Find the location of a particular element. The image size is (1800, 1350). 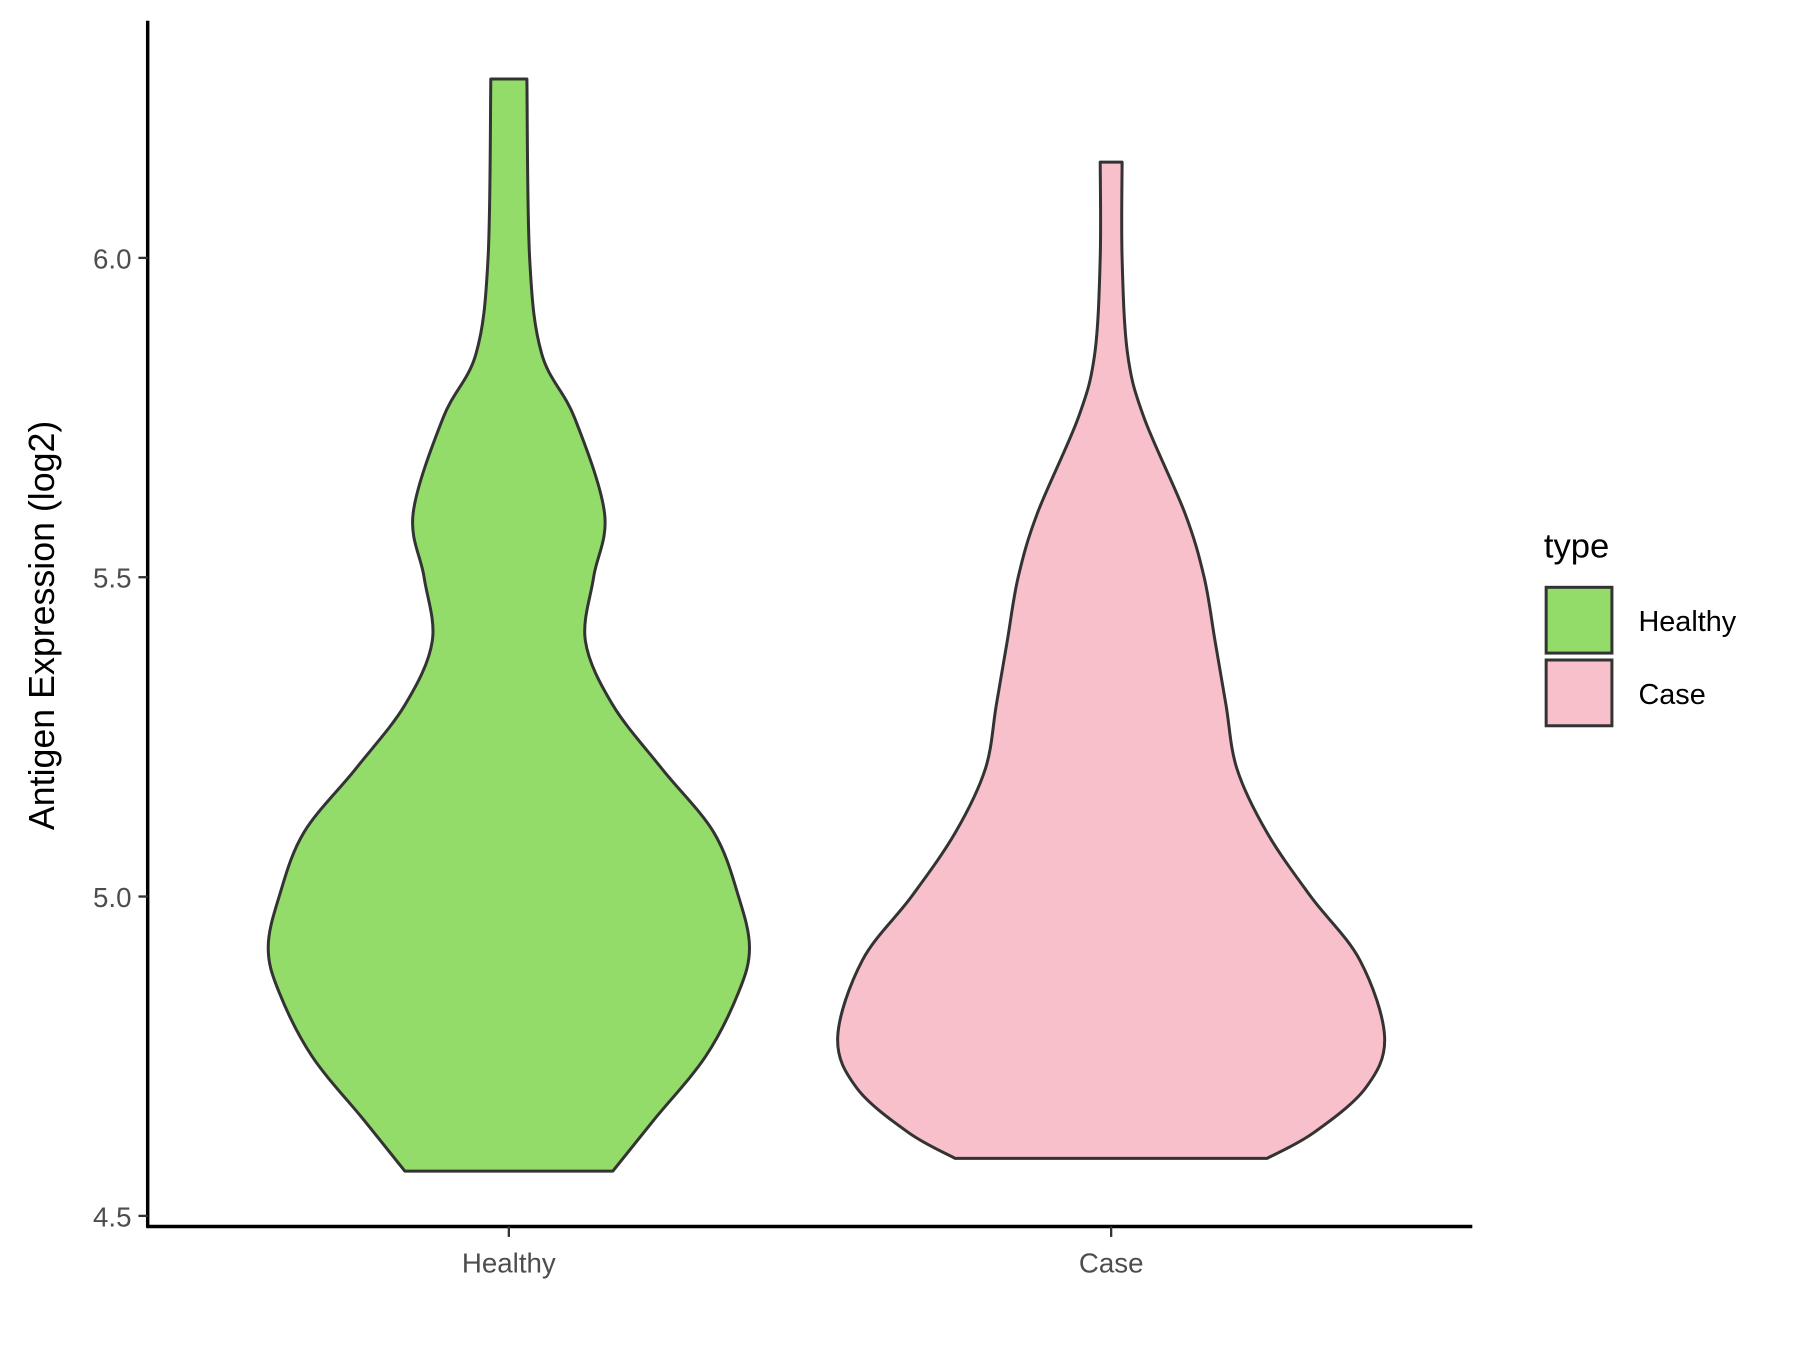

y-tick-label: 5.5 is located at coordinates (112, 578).